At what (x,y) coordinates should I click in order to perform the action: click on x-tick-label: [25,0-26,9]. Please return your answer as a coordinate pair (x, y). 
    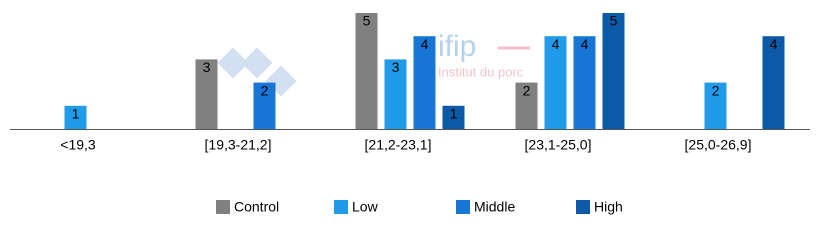
    Looking at the image, I should click on (718, 145).